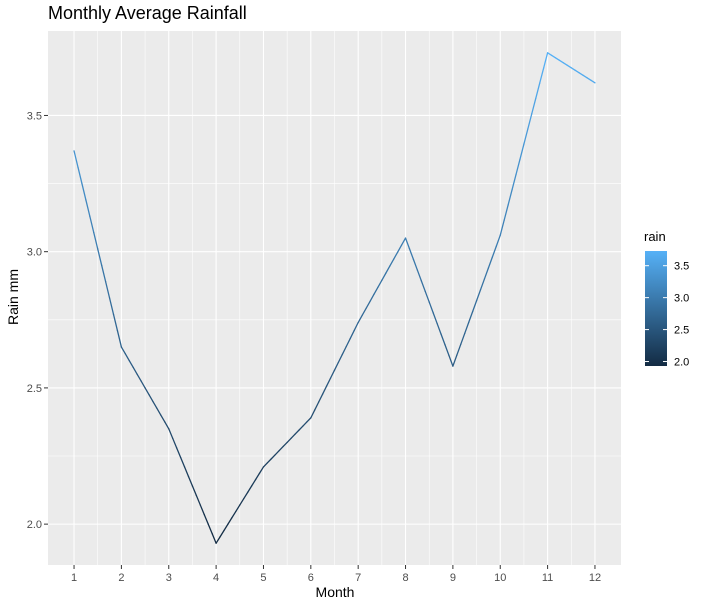 Image resolution: width=706 pixels, height=608 pixels. Describe the element at coordinates (147, 13) in the screenshot. I see `chart-title: Monthly Average Rainfall` at that location.